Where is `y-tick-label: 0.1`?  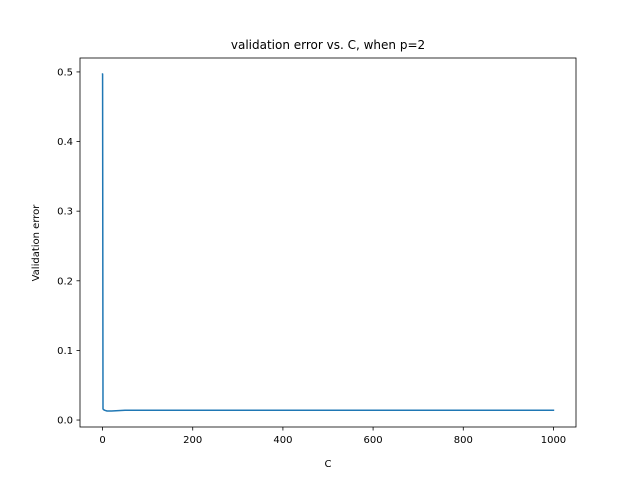
y-tick-label: 0.1 is located at coordinates (65, 351).